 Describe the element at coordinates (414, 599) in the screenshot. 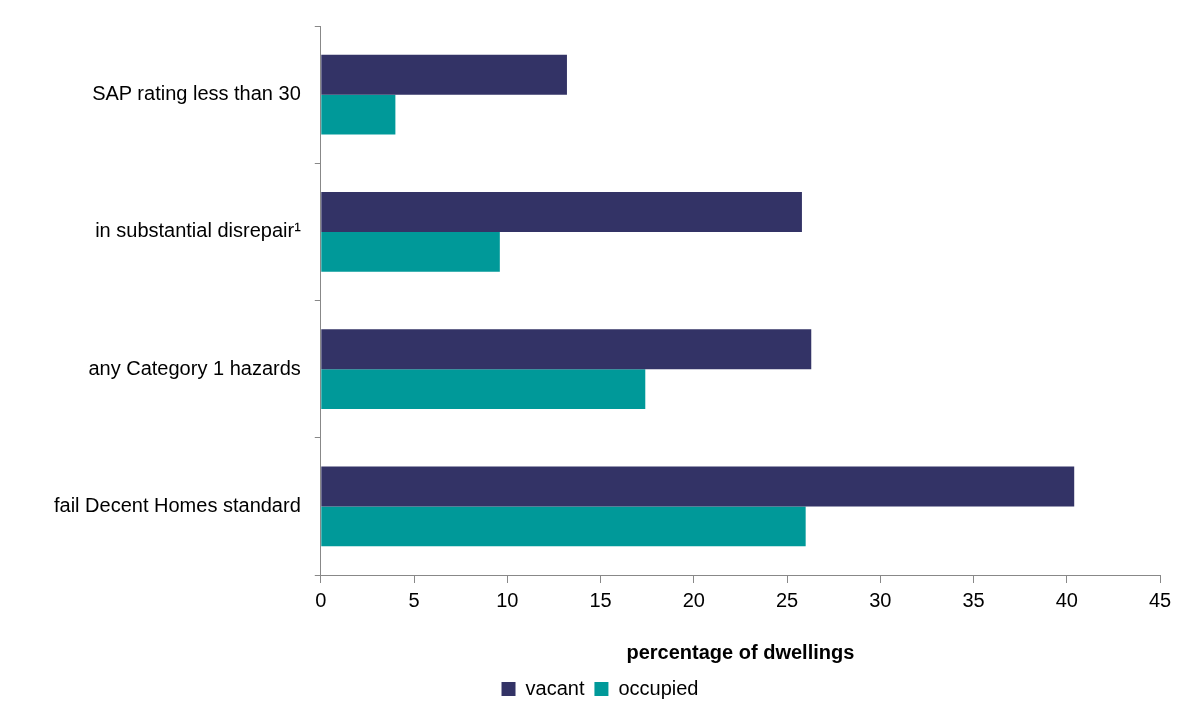

I see `x-tick-label: 5` at that location.